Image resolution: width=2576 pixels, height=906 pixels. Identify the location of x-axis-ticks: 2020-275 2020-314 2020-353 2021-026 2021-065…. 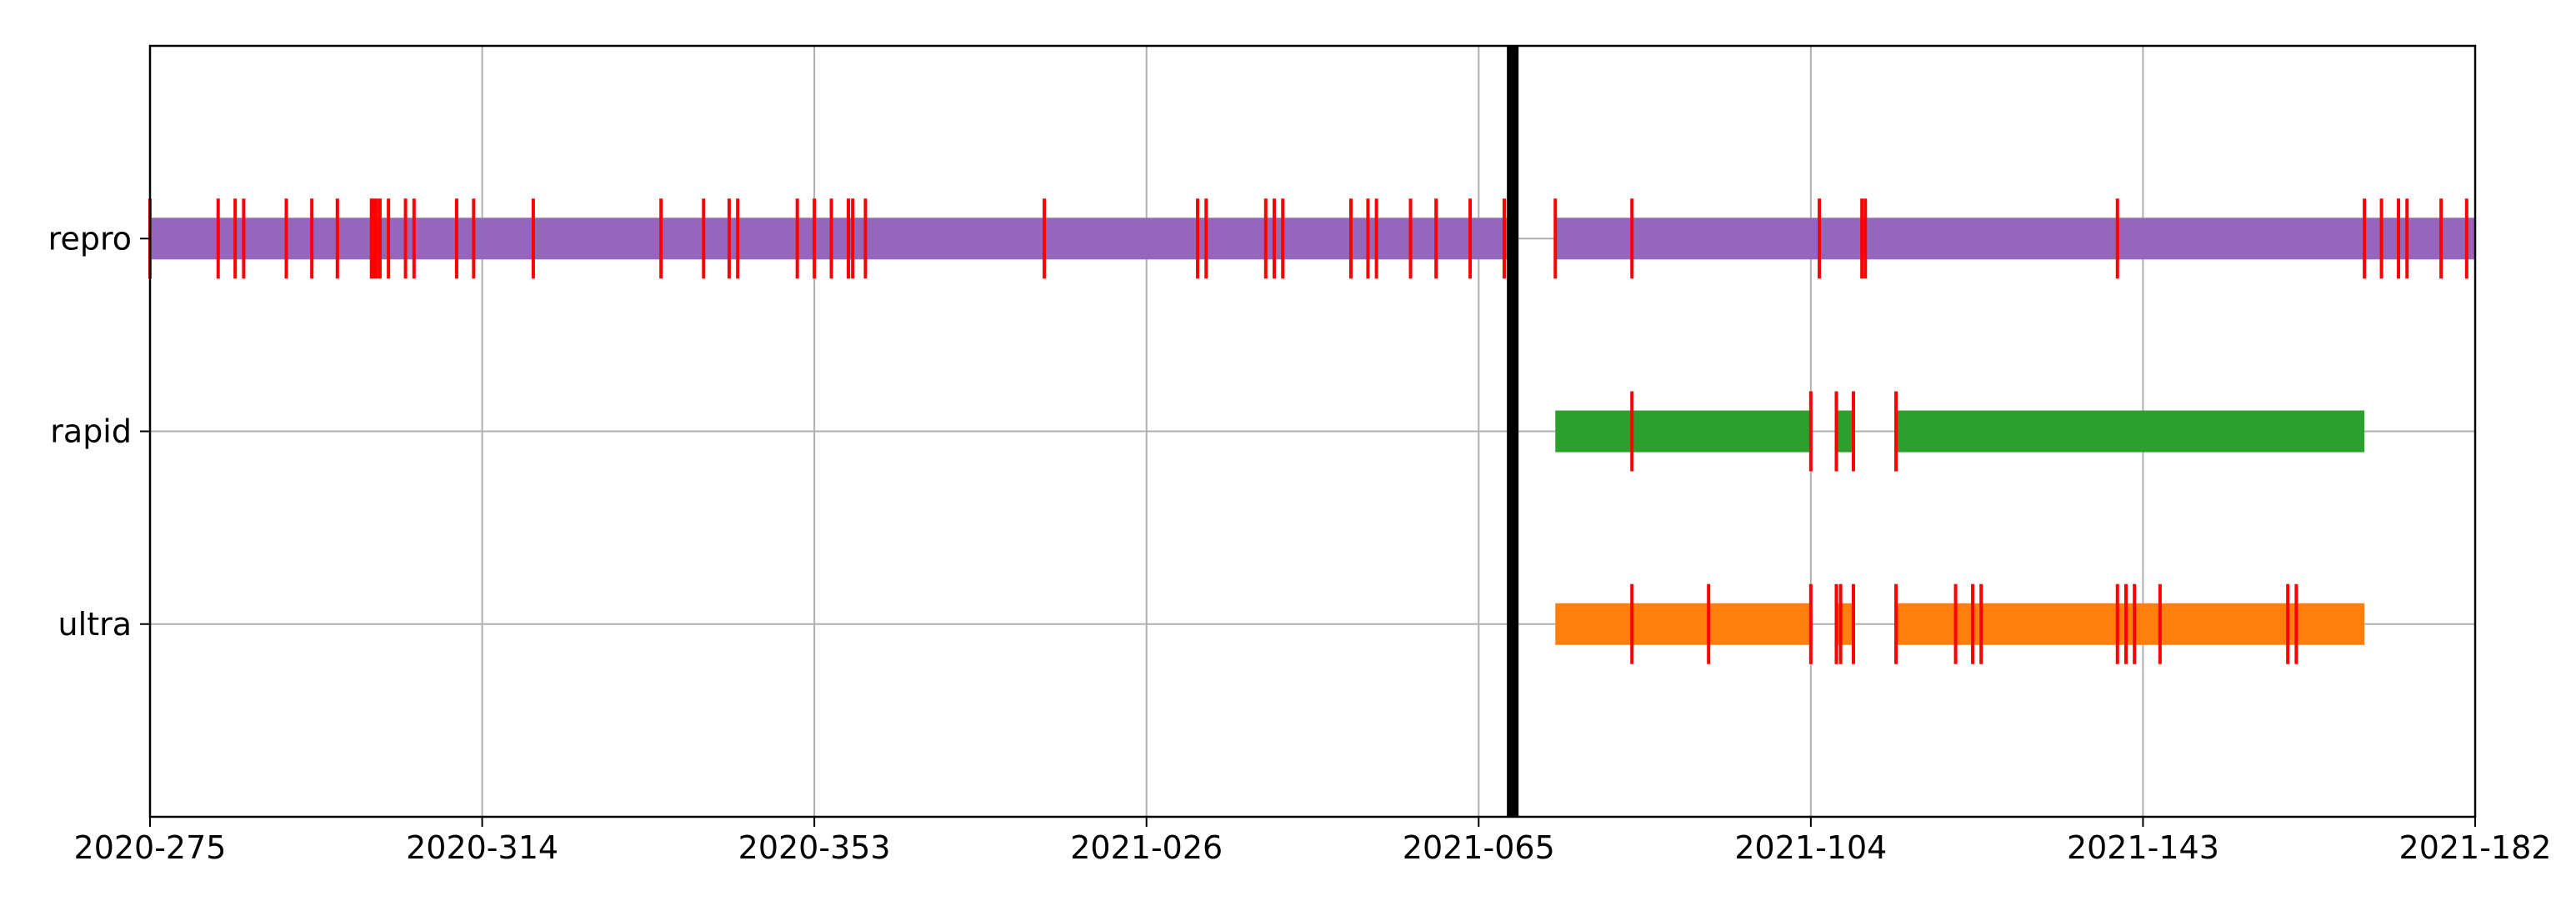
(1313, 841).